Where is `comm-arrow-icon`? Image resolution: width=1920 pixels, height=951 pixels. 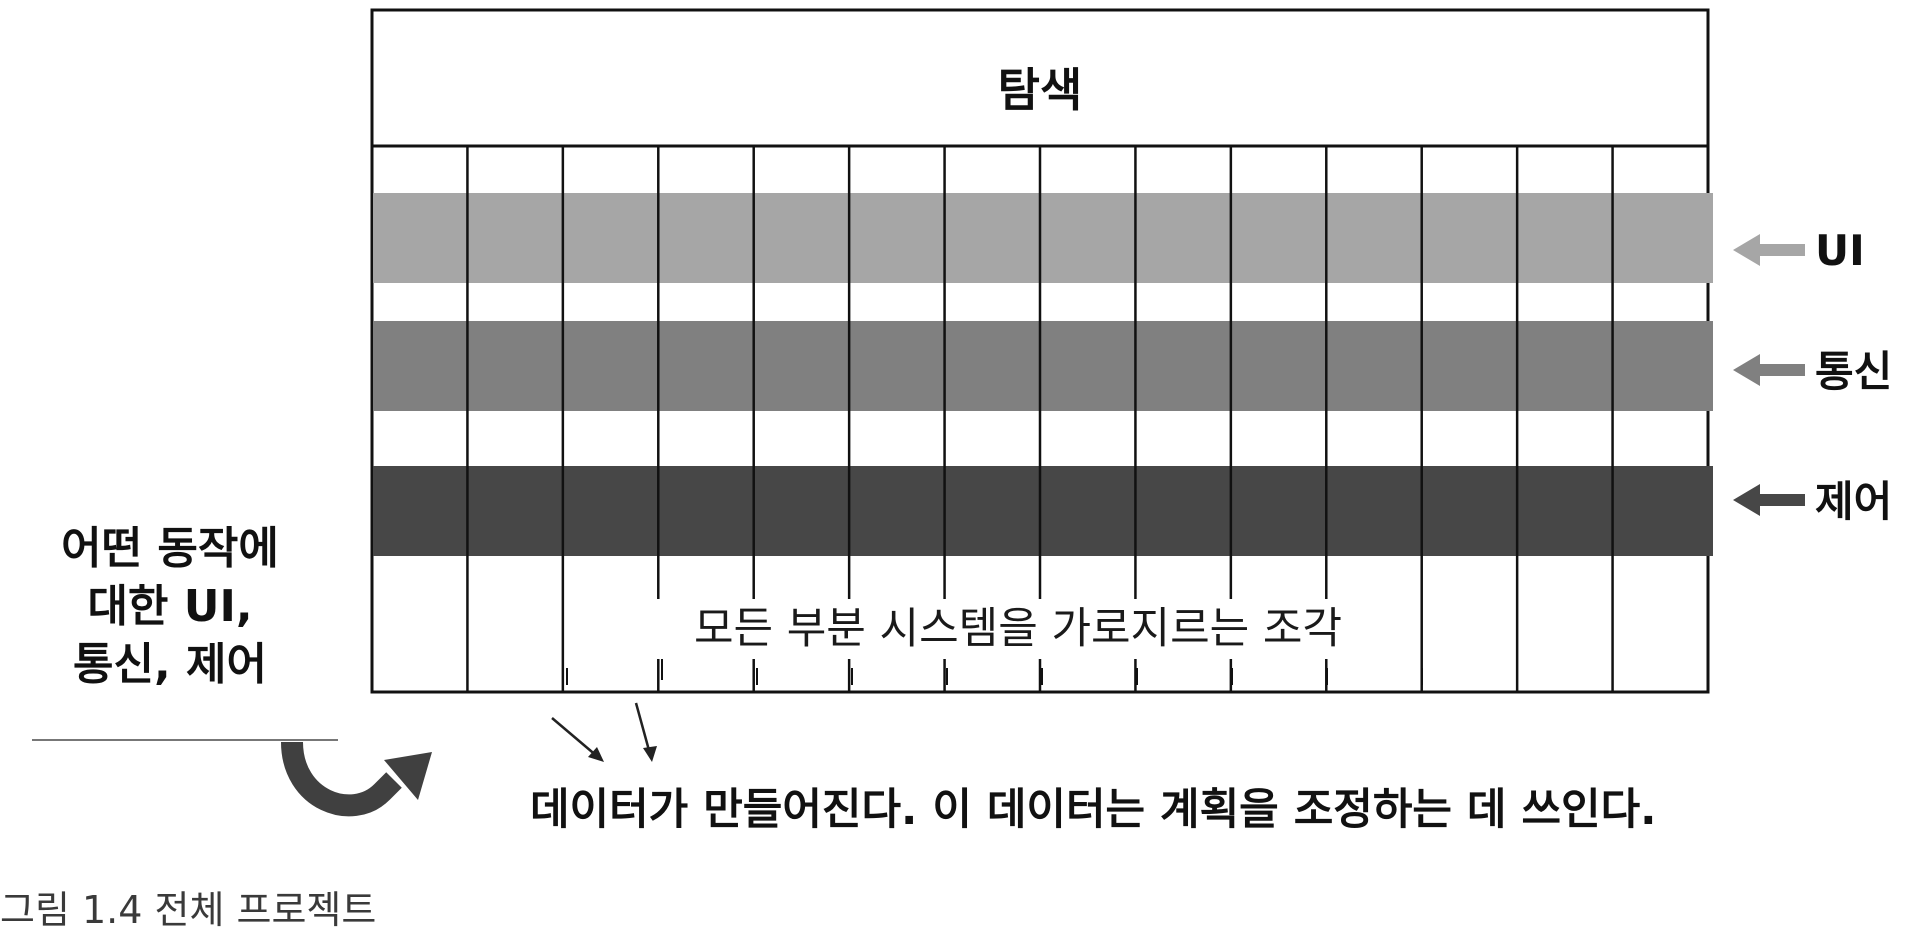
comm-arrow-icon is located at coordinates (1769, 370).